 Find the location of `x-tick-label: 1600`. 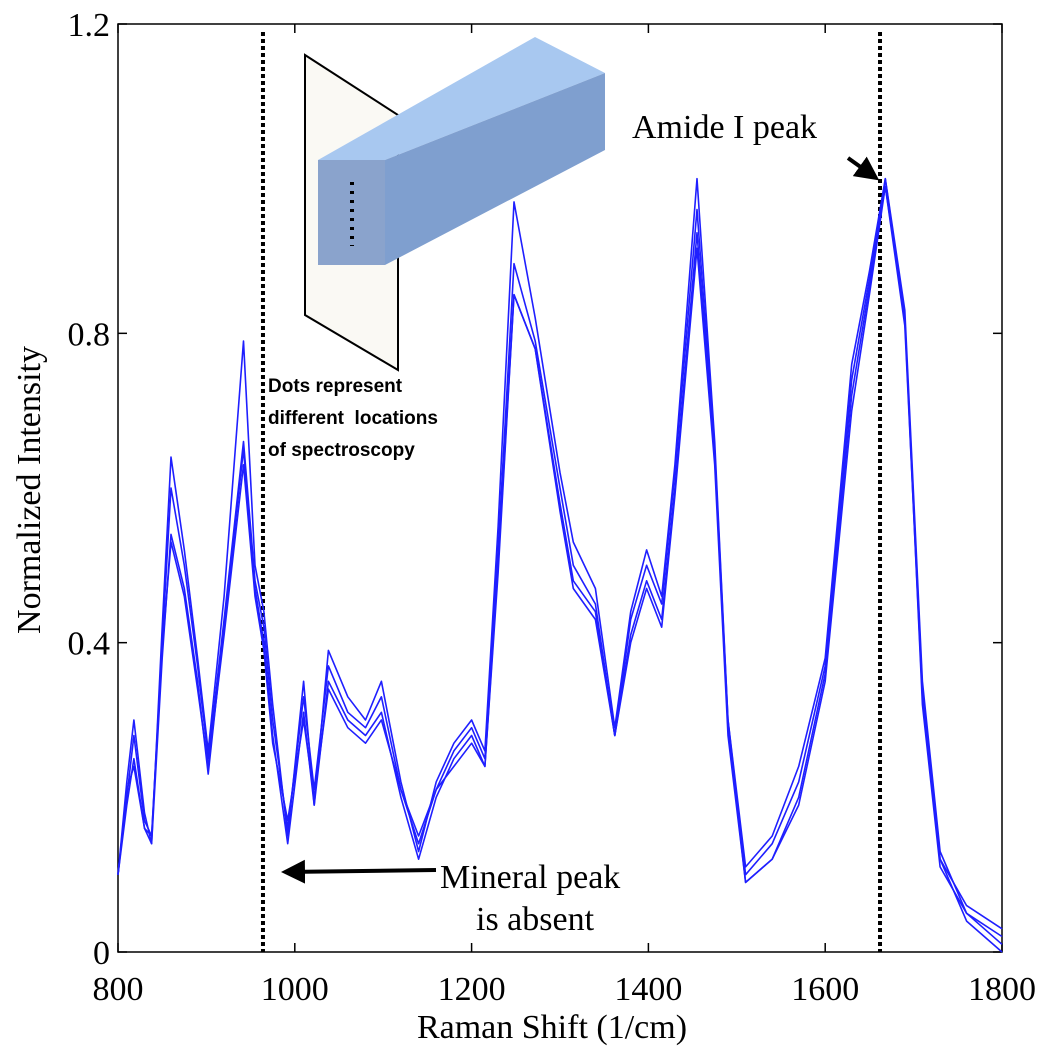

x-tick-label: 1600 is located at coordinates (825, 989).